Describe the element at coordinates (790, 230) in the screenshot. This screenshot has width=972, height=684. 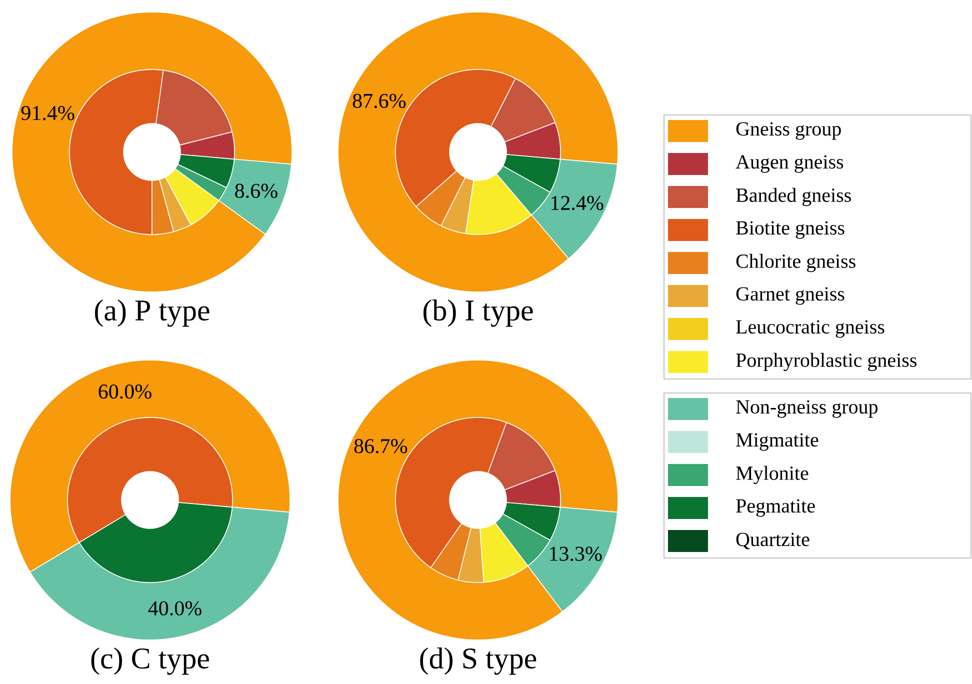
I see `legend-label: Biotite gneiss` at that location.